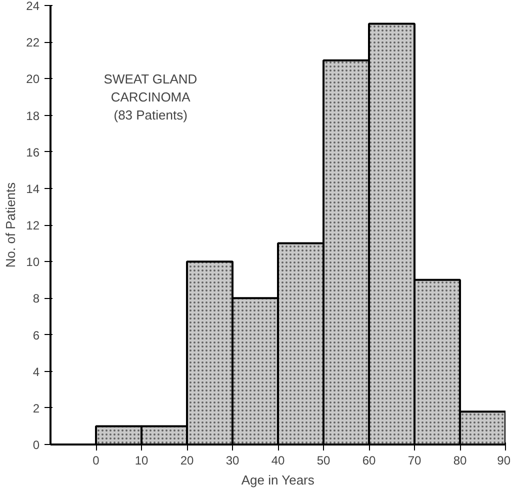 The width and height of the screenshot is (515, 498). What do you see at coordinates (10, 225) in the screenshot?
I see `y-axis-title: No. of Patients` at bounding box center [10, 225].